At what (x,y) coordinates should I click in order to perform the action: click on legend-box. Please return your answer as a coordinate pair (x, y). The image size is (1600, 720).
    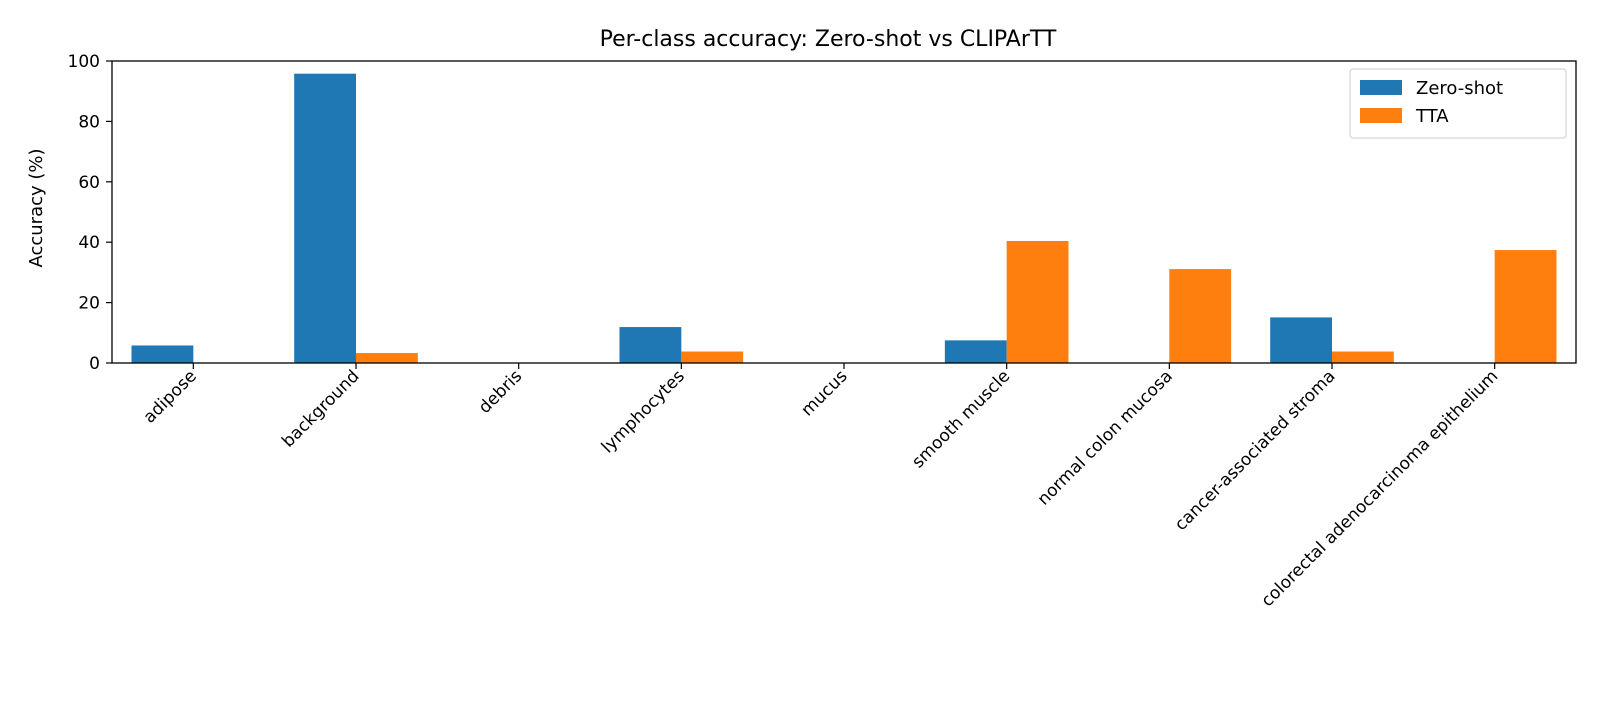
    Looking at the image, I should click on (1458, 103).